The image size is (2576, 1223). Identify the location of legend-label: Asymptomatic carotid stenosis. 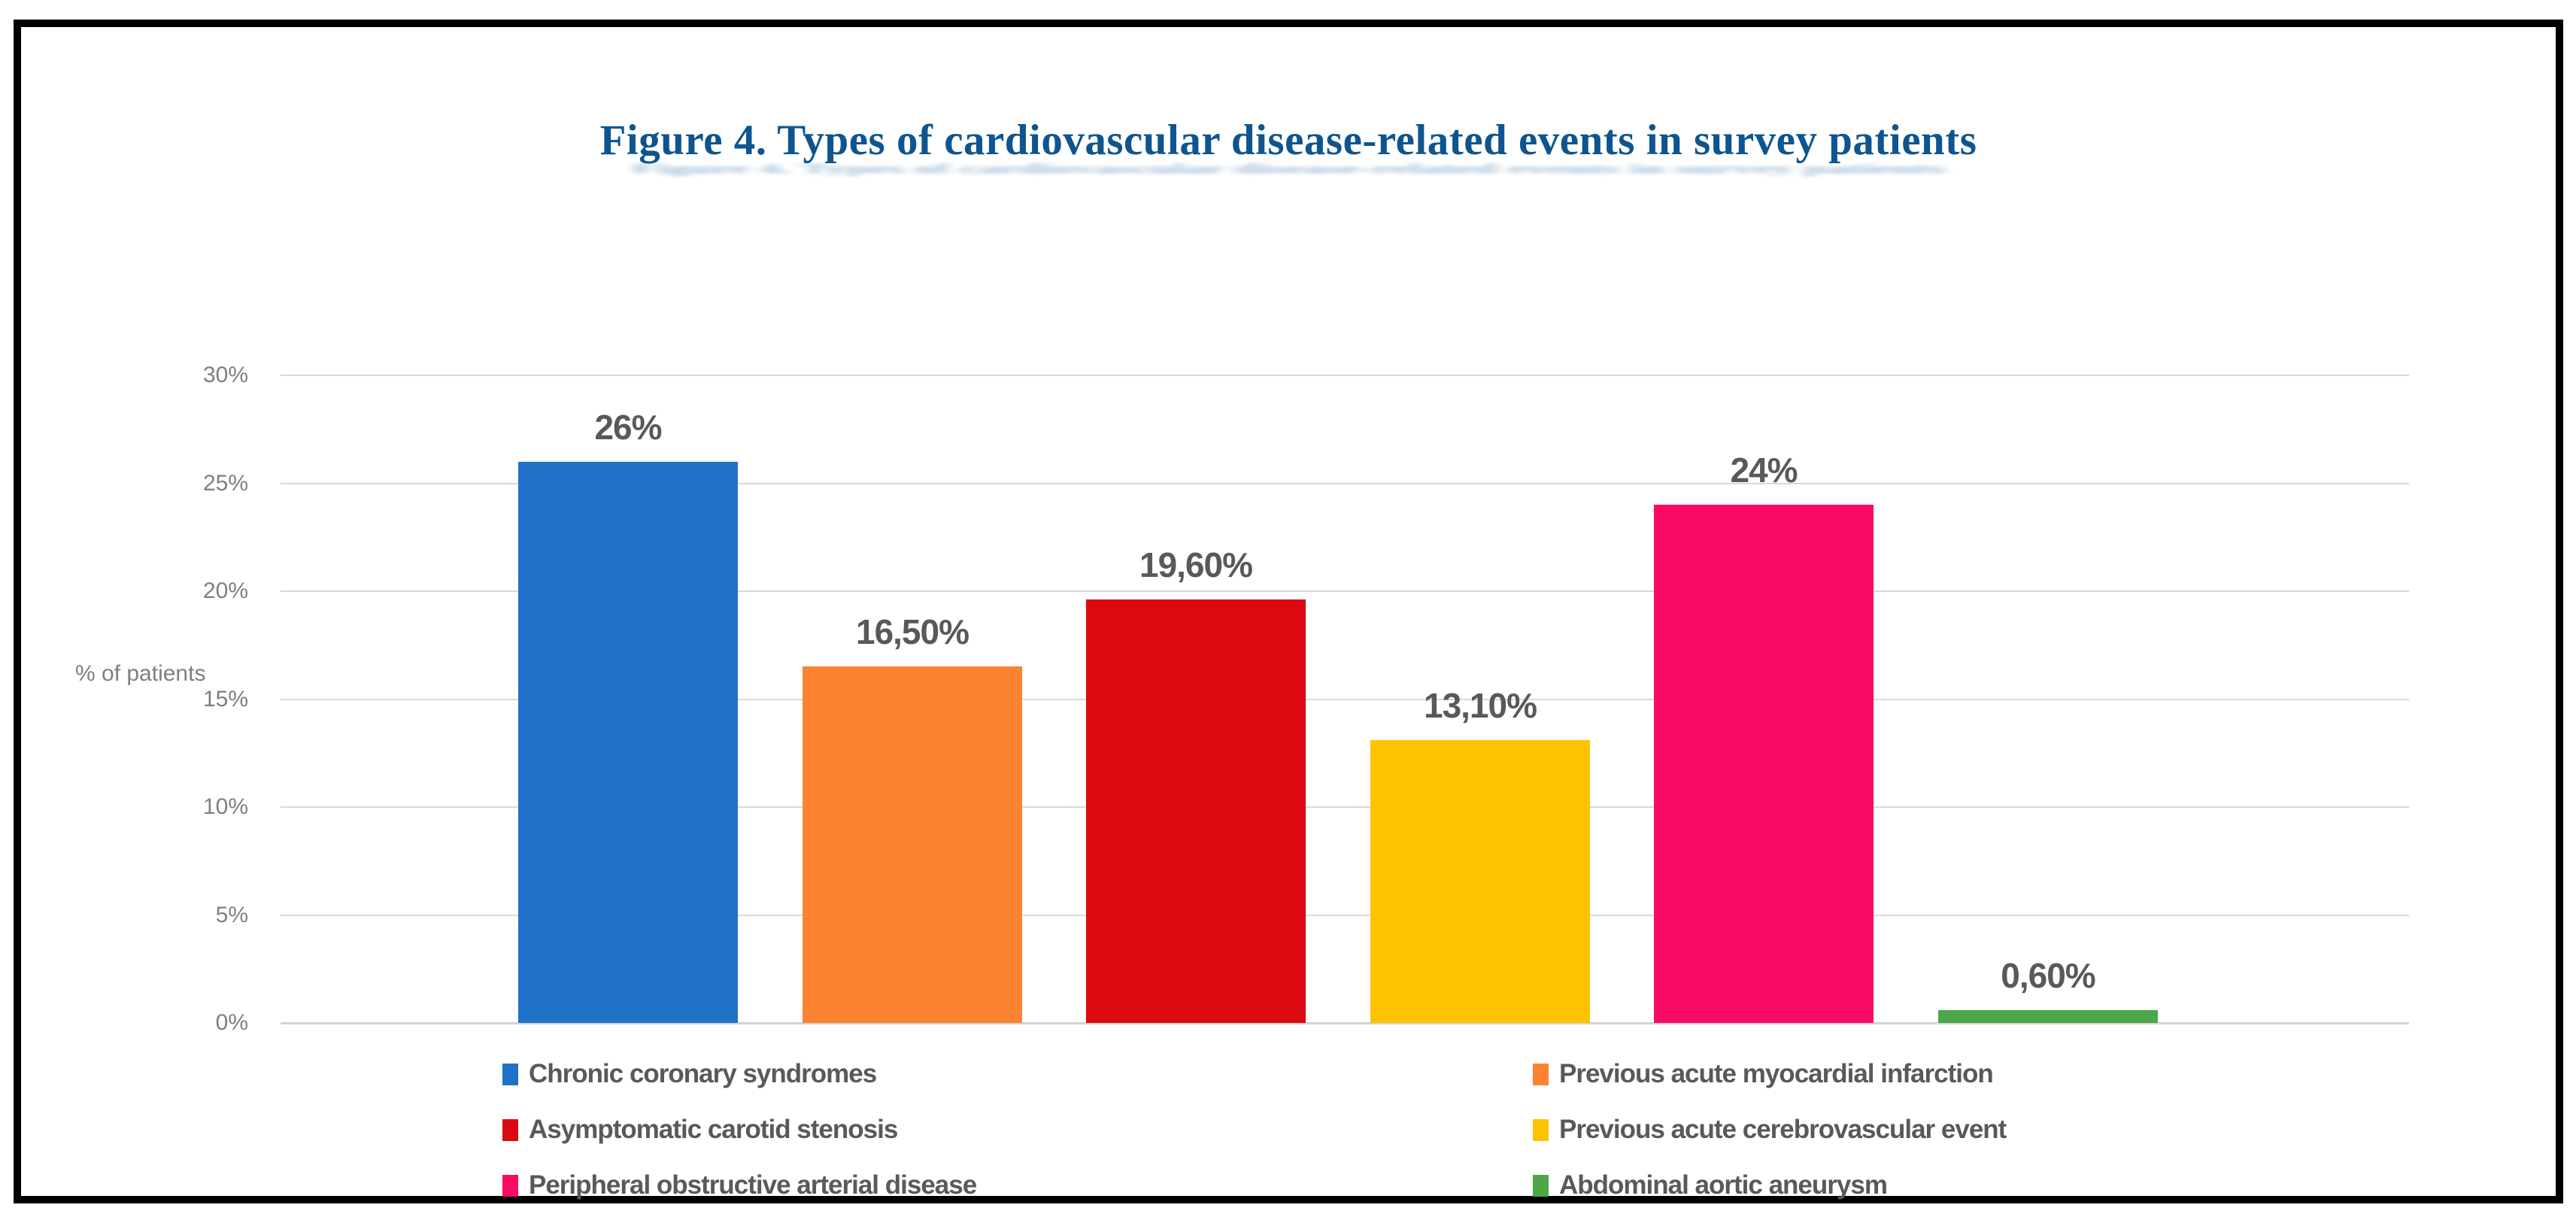
(713, 1129).